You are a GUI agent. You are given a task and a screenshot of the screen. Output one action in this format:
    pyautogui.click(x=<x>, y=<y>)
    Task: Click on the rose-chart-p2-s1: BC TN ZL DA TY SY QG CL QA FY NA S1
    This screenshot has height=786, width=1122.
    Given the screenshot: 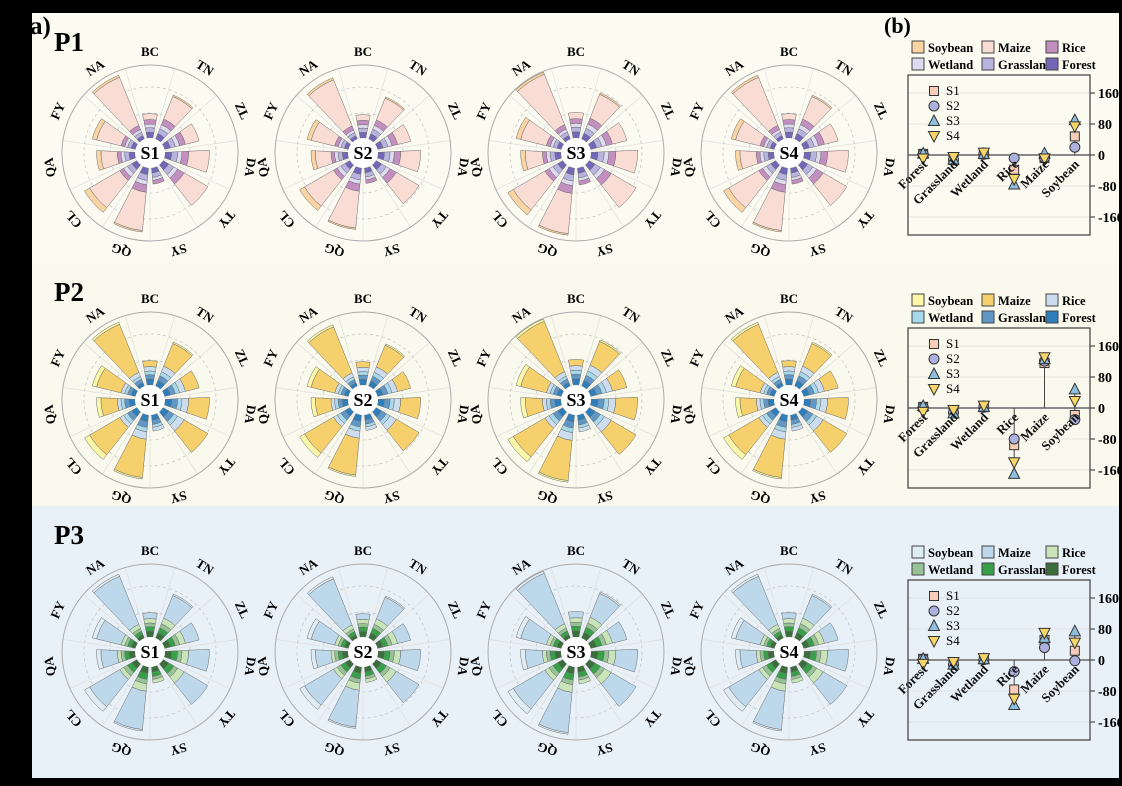 What is the action you would take?
    pyautogui.click(x=150, y=399)
    